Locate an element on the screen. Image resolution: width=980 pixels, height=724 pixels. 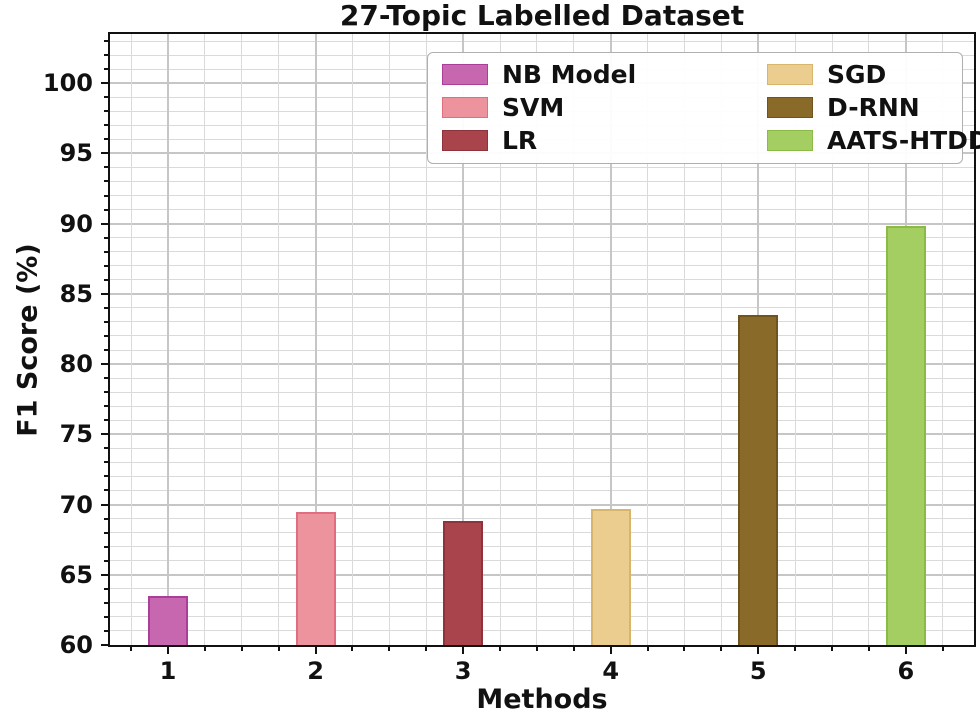
legend-label: AATS-HTDDNN is located at coordinates (903, 140).